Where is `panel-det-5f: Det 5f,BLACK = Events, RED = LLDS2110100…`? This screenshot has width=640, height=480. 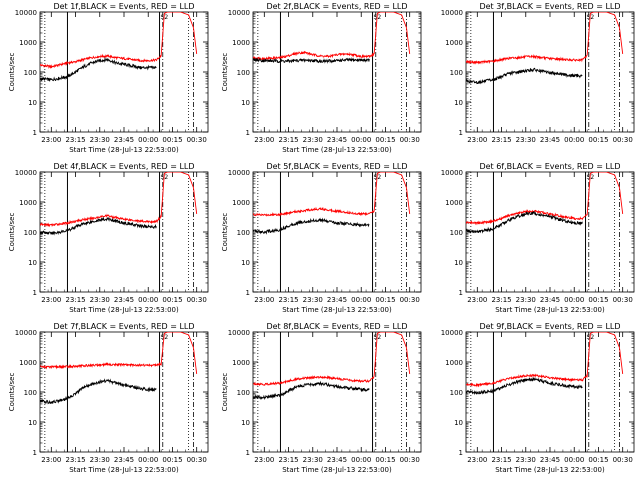
panel-det-5f: Det 5f,BLACK = Events, RED = LLDS2110100… is located at coordinates (321, 238).